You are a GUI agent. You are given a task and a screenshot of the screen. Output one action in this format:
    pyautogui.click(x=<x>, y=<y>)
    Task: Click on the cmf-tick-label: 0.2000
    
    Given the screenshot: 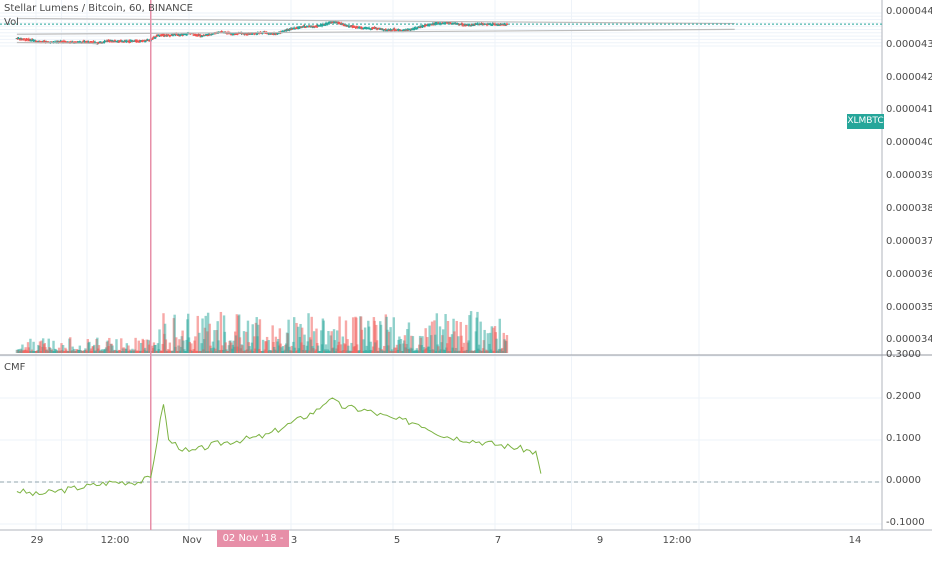 What is the action you would take?
    pyautogui.click(x=903, y=396)
    